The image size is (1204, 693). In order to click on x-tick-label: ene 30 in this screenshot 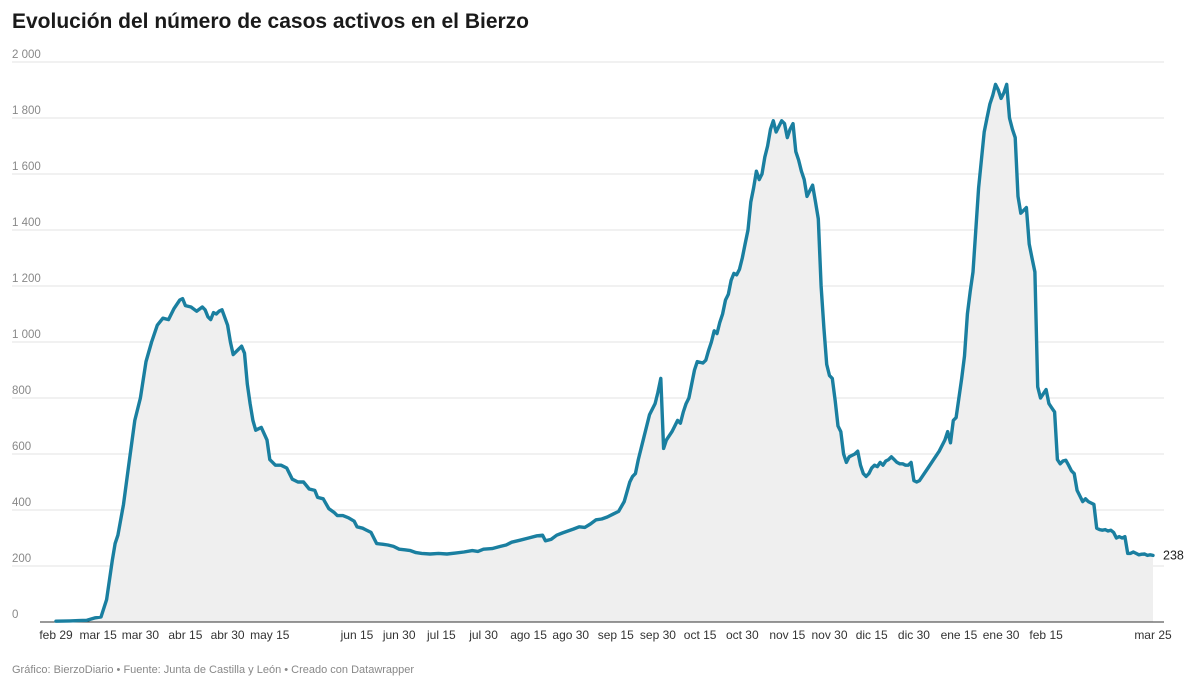, I will do `click(1001, 635)`.